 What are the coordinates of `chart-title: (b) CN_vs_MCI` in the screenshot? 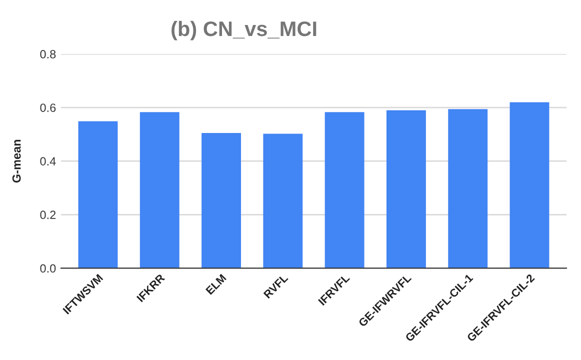 It's located at (244, 30).